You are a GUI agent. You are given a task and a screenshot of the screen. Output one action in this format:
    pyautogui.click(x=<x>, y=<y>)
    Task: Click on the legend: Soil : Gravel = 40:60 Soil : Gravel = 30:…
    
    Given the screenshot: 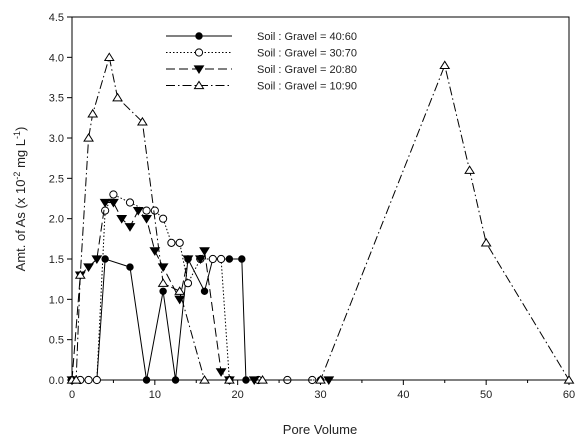 What is the action you would take?
    pyautogui.click(x=261, y=62)
    